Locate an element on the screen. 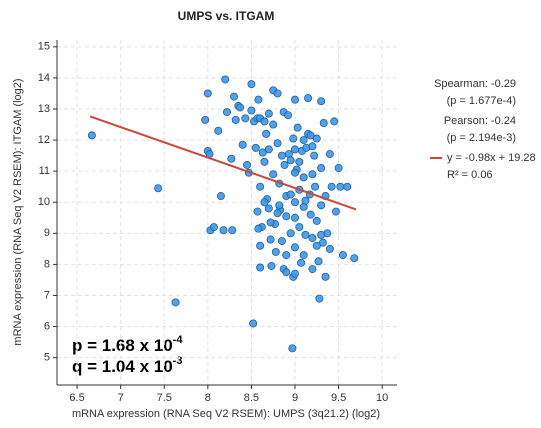 Image resolution: width=541 pixels, height=428 pixels. y-tick-label: 5 is located at coordinates (47, 358).